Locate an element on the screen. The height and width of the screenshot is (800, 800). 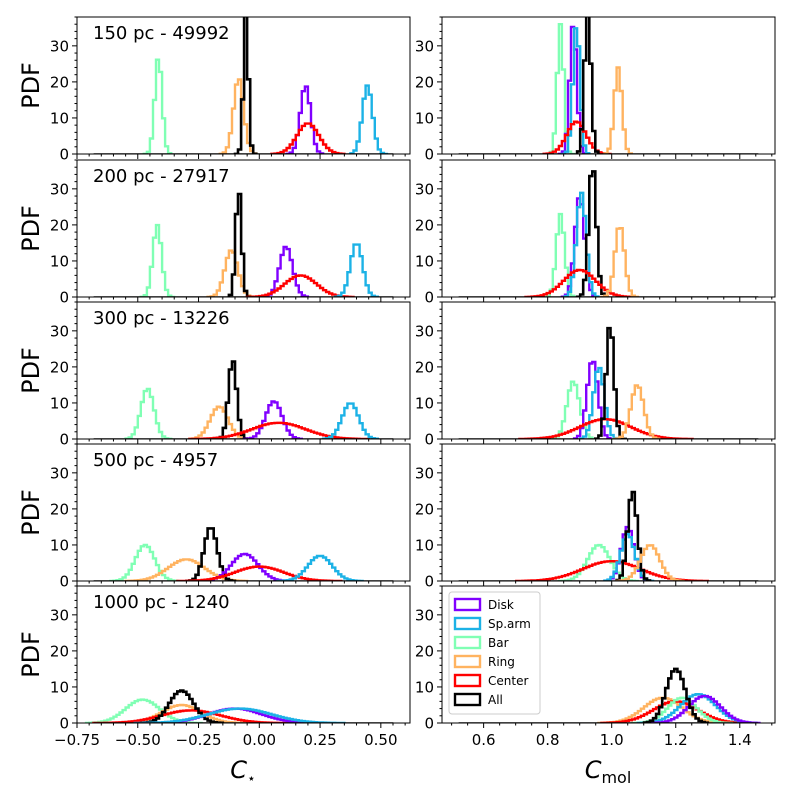
x-tick-label: −0.50 is located at coordinates (138, 740).